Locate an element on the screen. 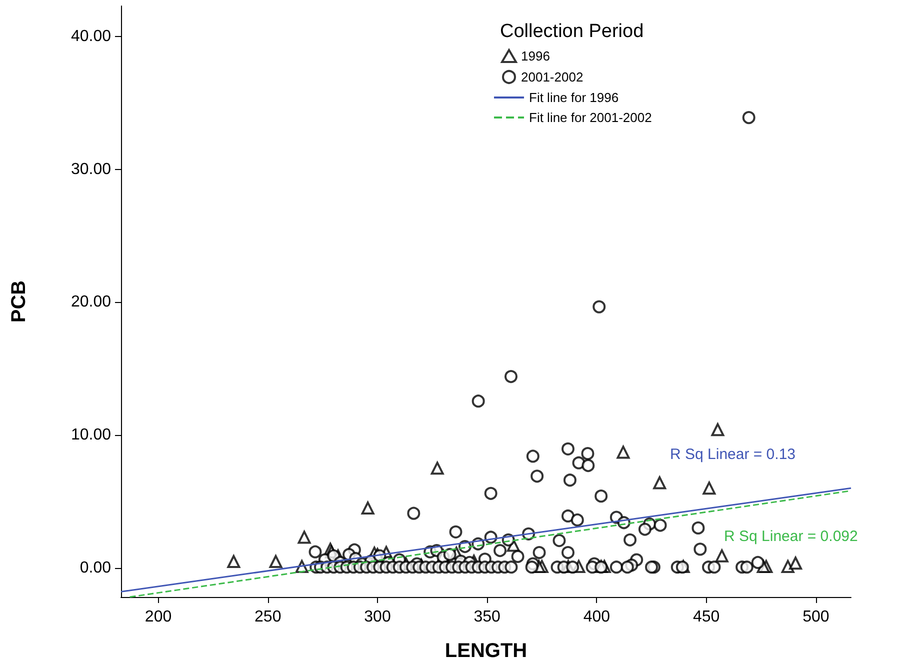 This screenshot has height=668, width=907. y-tick-label: 10.00 is located at coordinates (91, 435).